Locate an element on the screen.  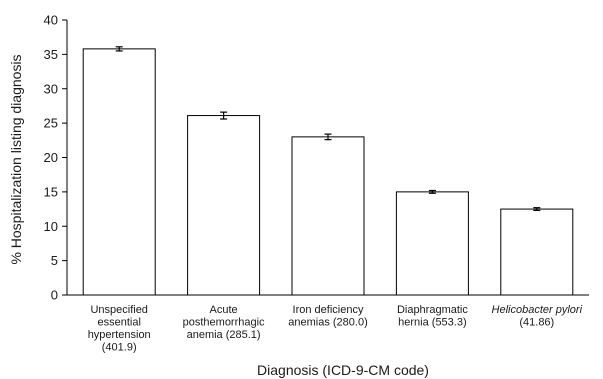
category-label-line: (401.9) is located at coordinates (119, 348).